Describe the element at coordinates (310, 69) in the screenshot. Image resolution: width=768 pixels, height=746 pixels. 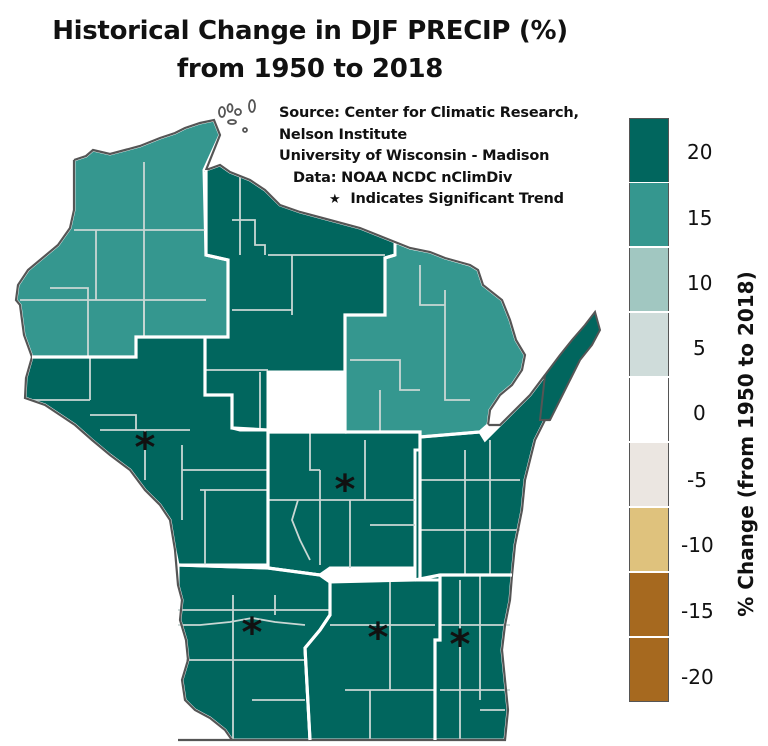
I see `title-line-2: from 1950 to 2018` at that location.